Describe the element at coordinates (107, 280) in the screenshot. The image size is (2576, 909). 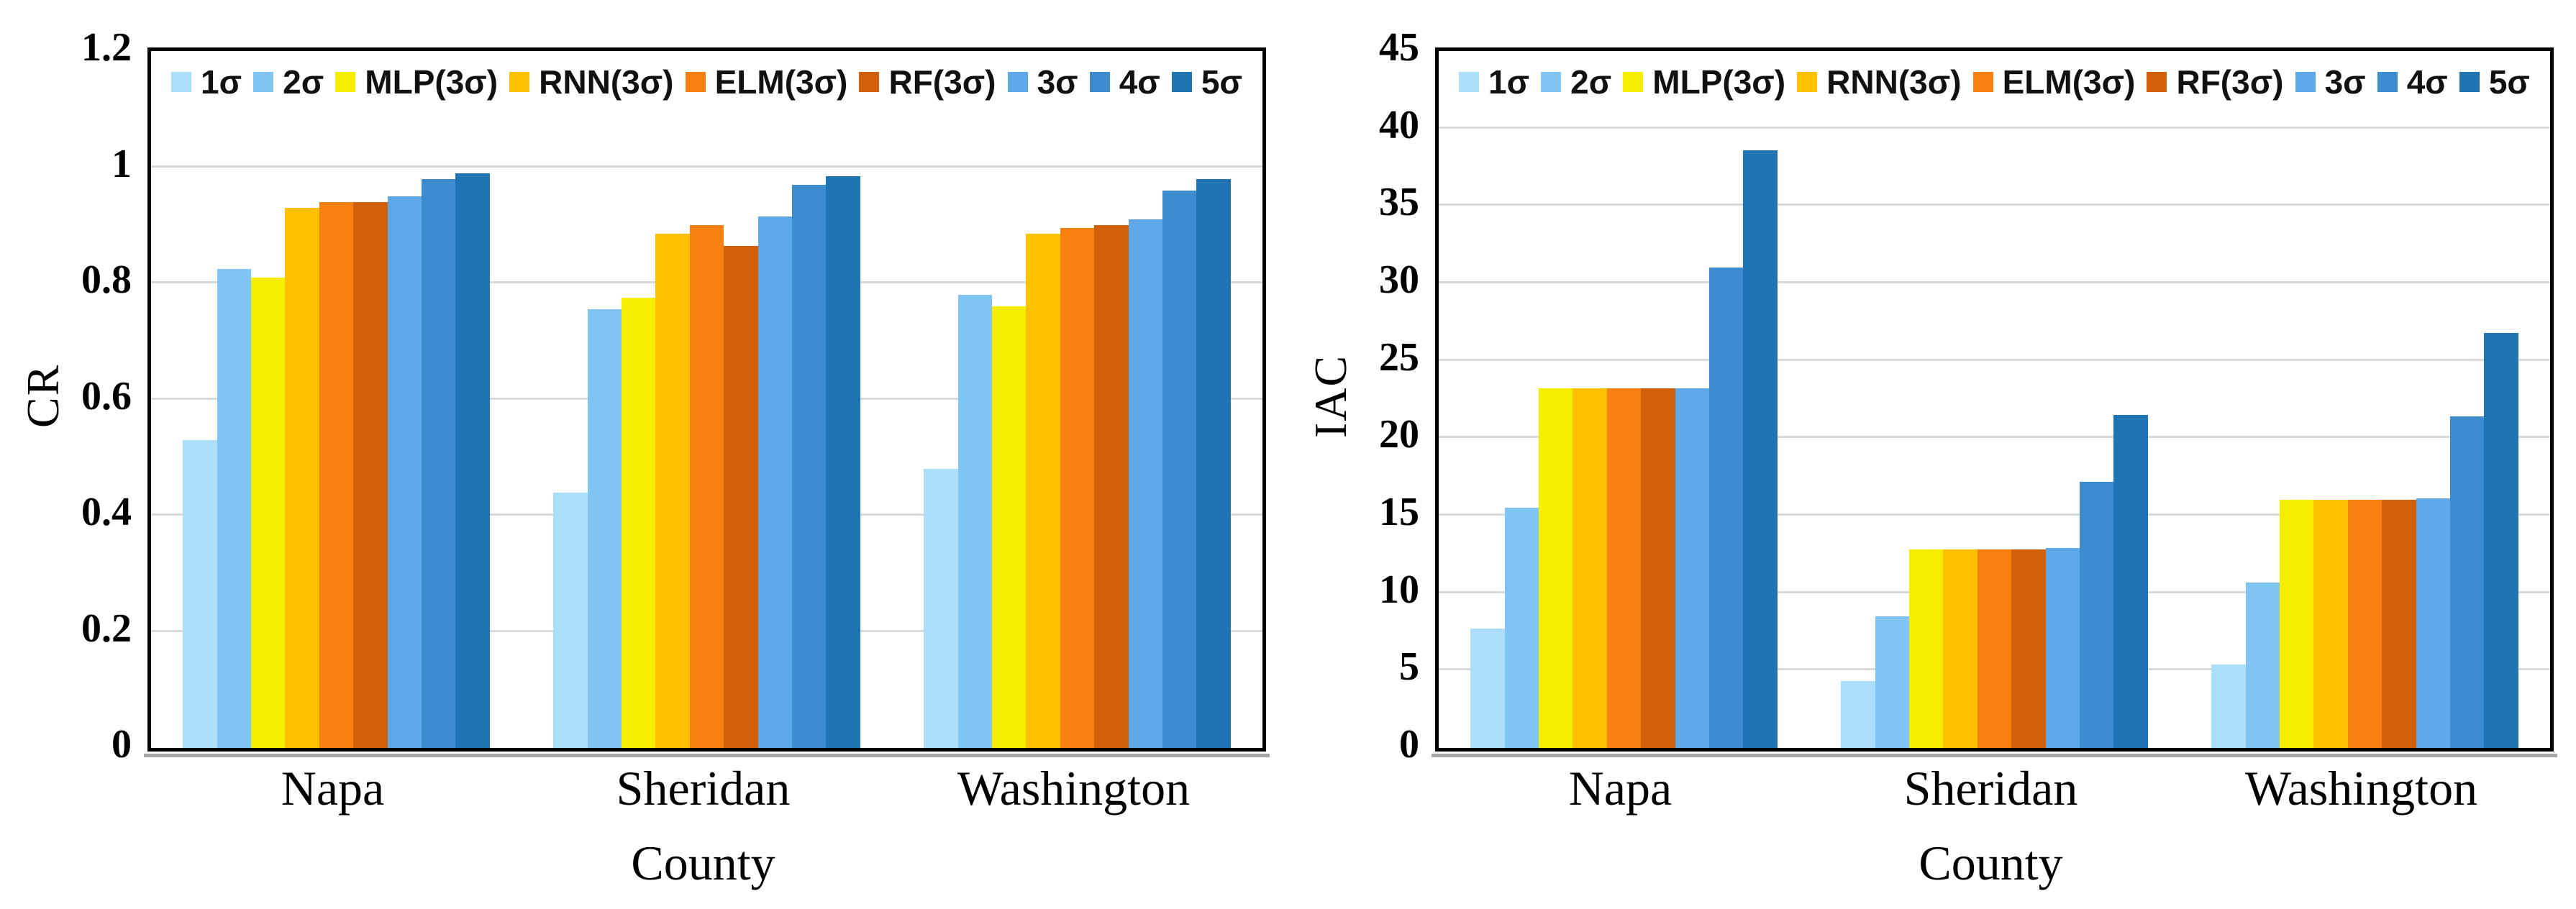
I see `y-tick-label: 0.8` at that location.